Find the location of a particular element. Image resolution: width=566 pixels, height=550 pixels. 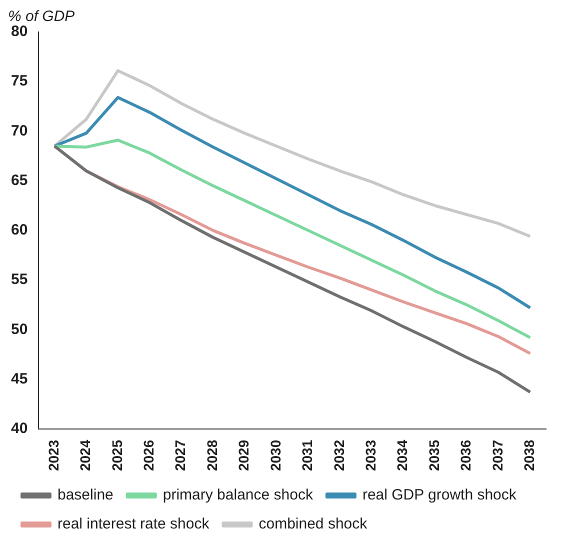

y-tick-label: 80 is located at coordinates (19, 31).